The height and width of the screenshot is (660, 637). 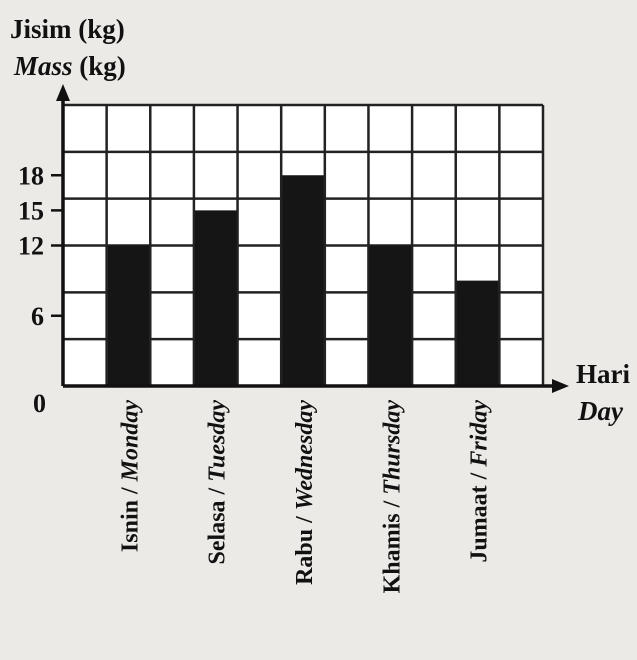 I want to click on bar-thursday, so click(x=390, y=315).